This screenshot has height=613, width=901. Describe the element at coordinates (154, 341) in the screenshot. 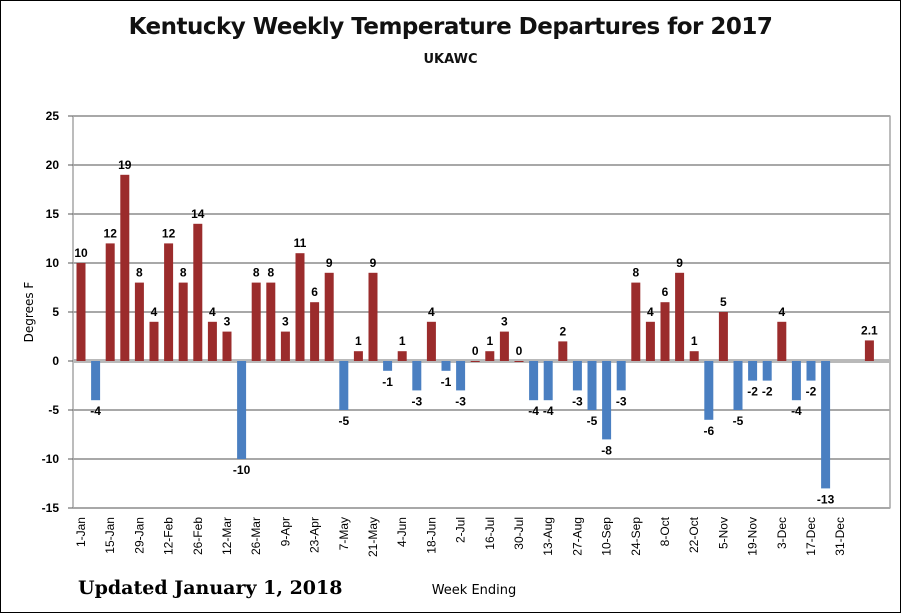

I see `bar-5-Feb` at that location.